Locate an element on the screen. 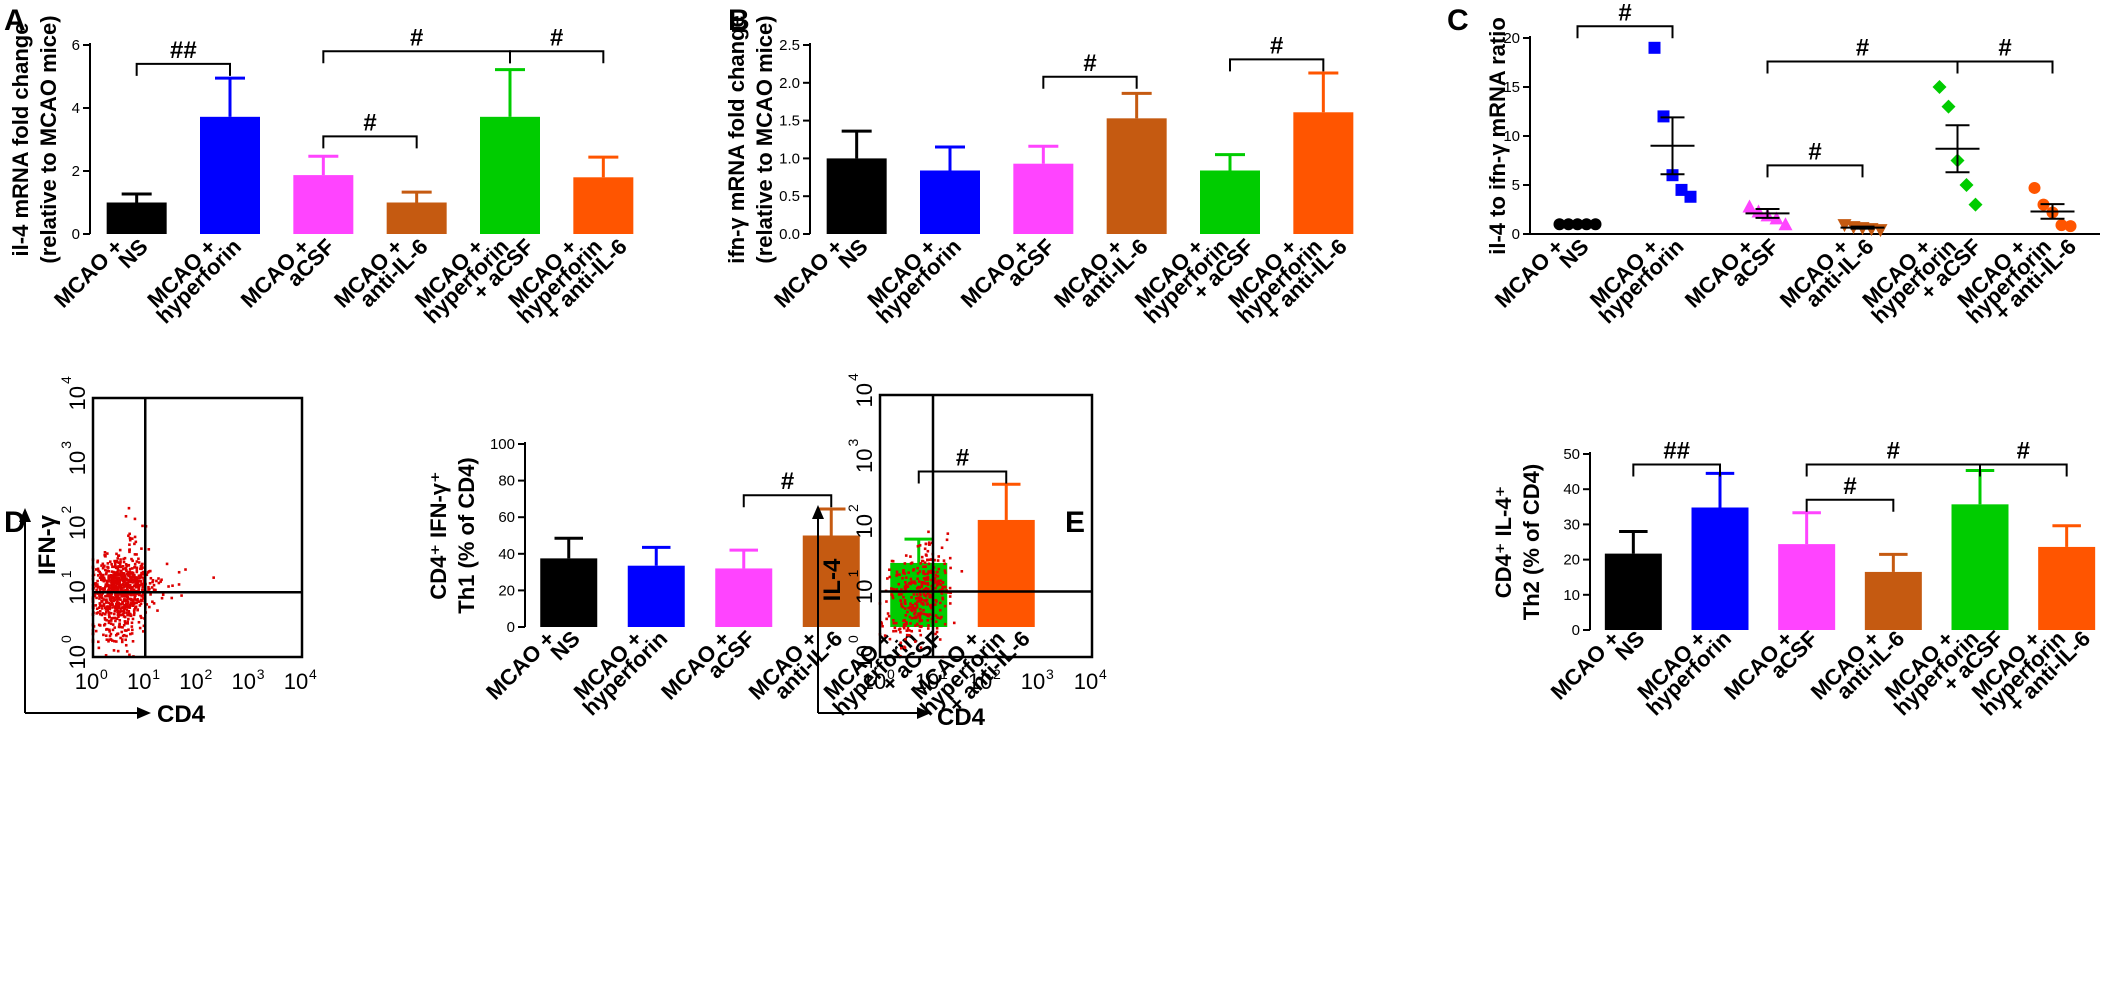  significance-mark: # is located at coordinates (787, 481).